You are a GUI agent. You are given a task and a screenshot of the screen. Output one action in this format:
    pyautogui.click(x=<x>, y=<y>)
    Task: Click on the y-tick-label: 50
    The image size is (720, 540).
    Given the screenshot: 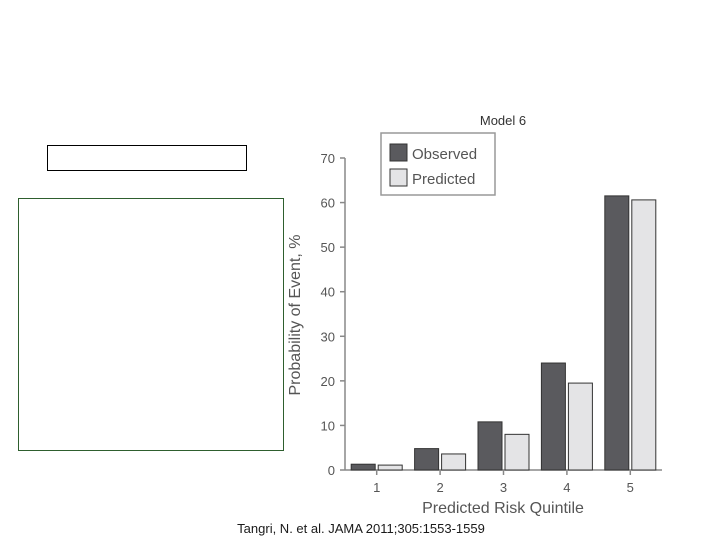 What is the action you would take?
    pyautogui.click(x=328, y=247)
    